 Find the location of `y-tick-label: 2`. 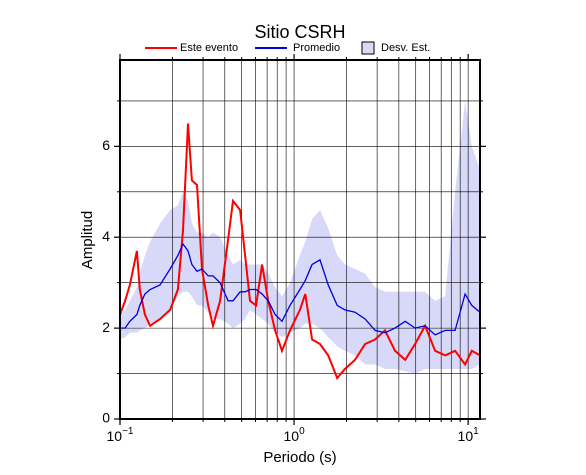

y-tick-label: 2 is located at coordinates (106, 327).